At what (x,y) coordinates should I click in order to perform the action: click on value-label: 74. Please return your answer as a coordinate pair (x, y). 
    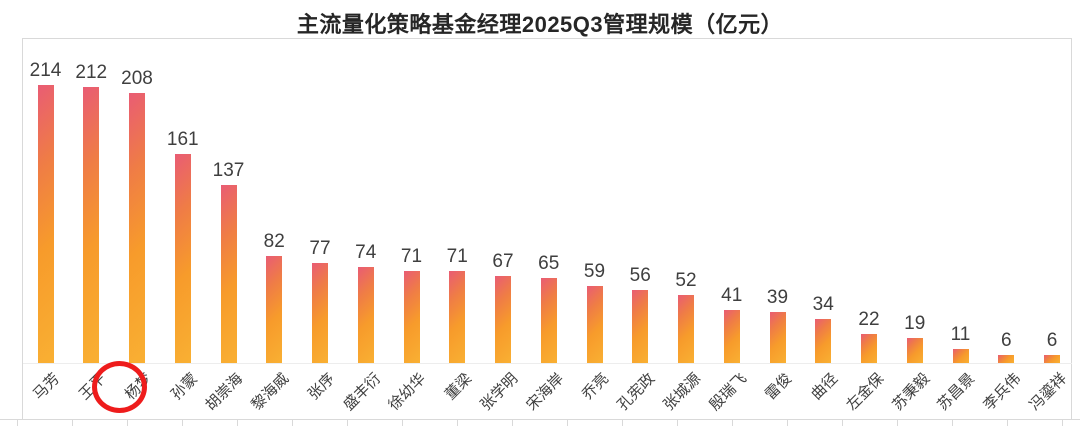
    Looking at the image, I should click on (366, 252).